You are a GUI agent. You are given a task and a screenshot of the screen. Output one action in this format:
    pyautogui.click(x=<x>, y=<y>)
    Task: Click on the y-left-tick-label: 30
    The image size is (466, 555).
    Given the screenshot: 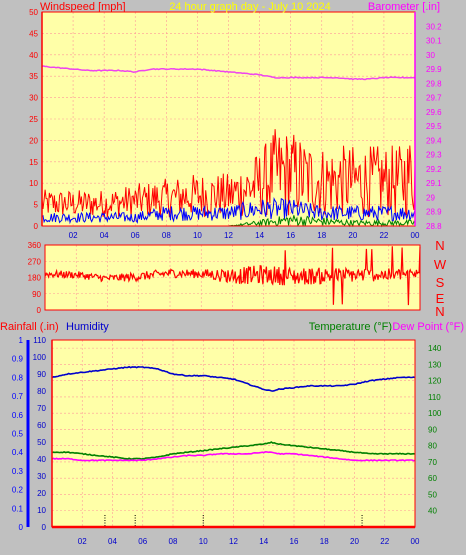 What is the action you would take?
    pyautogui.click(x=33, y=98)
    